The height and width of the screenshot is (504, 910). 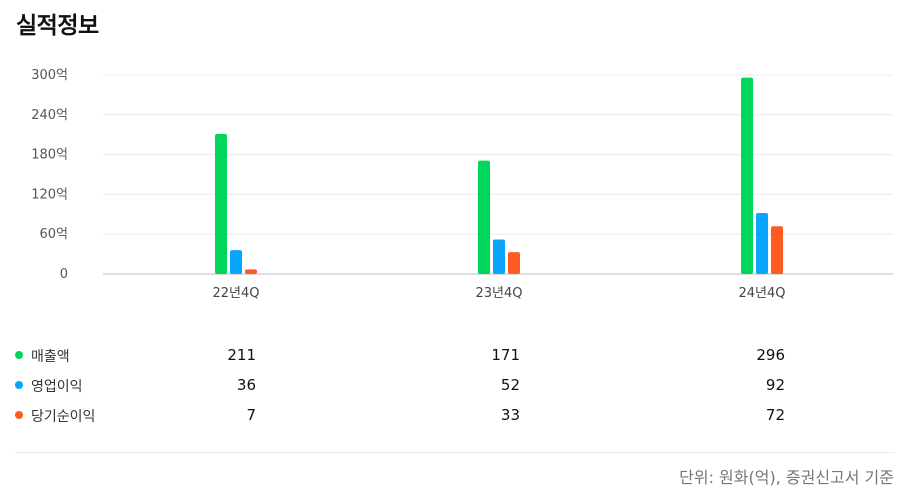 I want to click on page-title: 실적정보, so click(x=57, y=26).